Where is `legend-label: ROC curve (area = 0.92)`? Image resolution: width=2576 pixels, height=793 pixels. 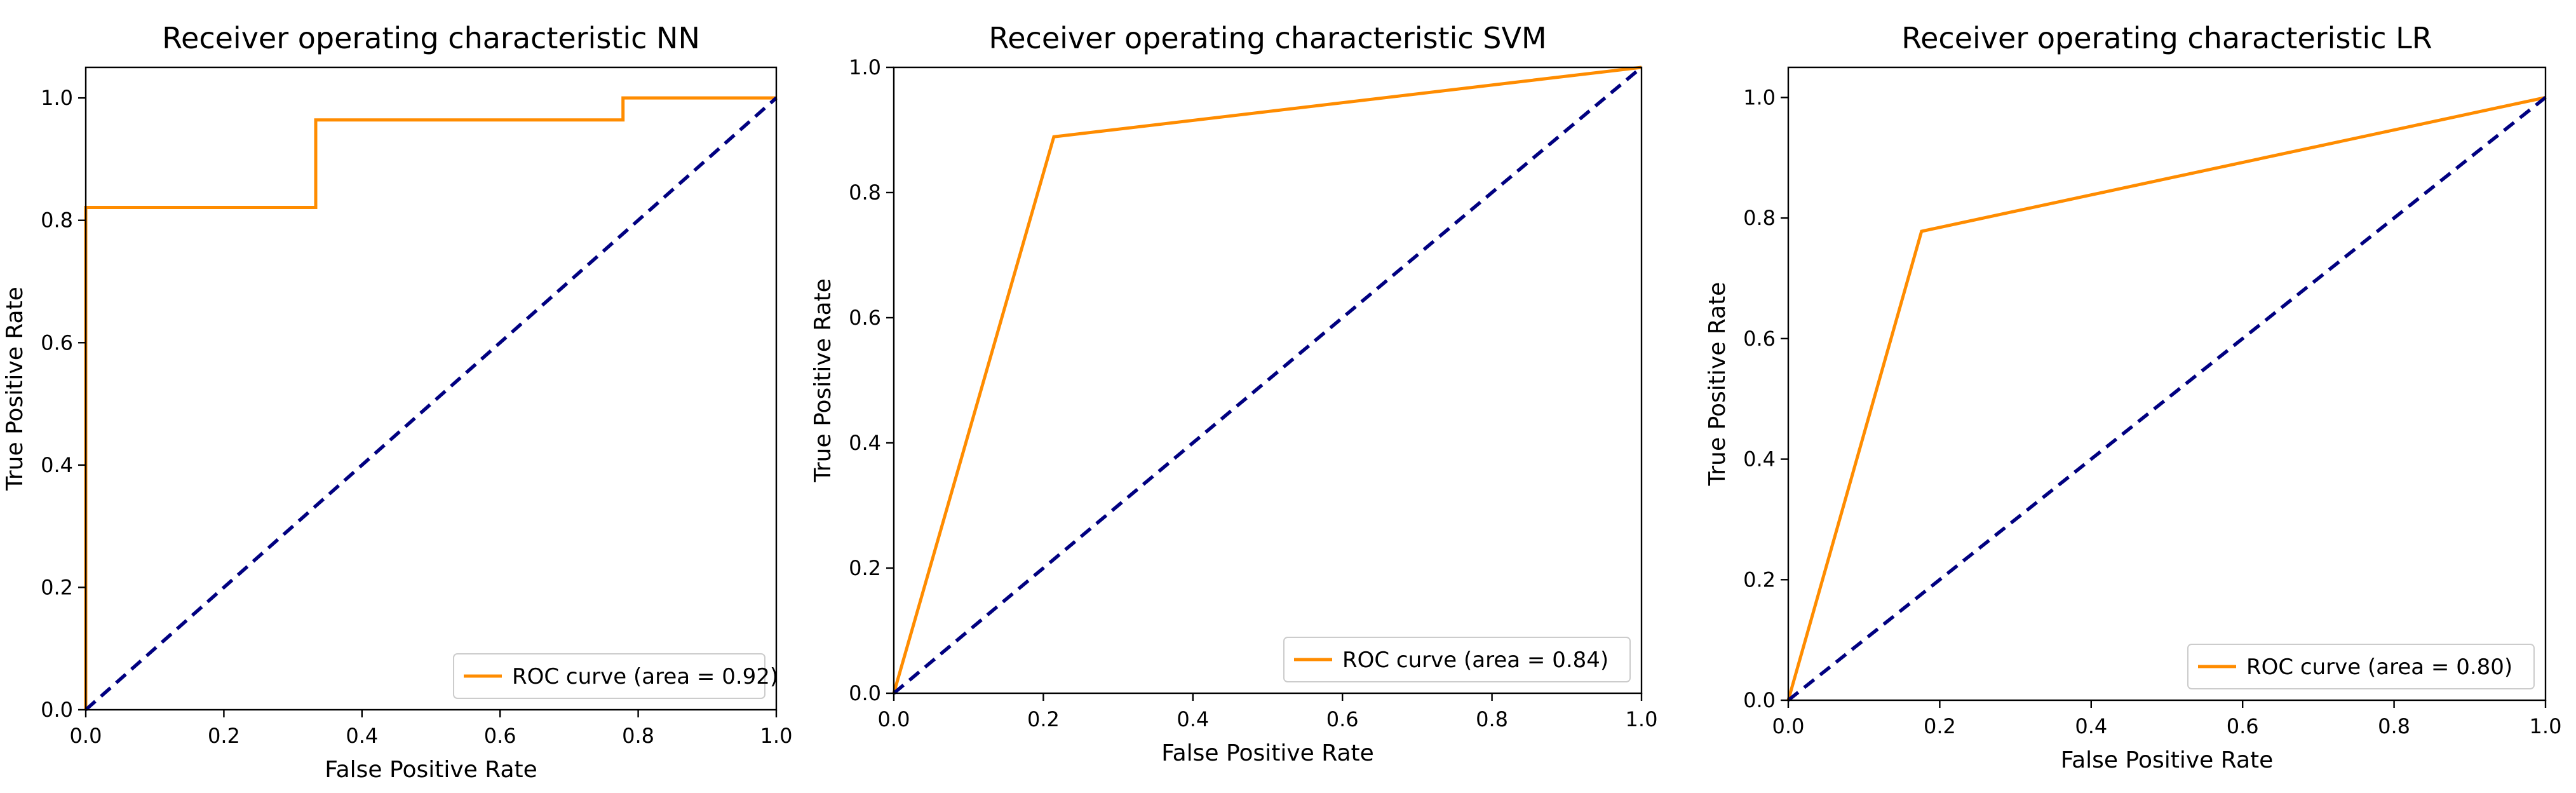 legend-label: ROC curve (area = 0.92) is located at coordinates (645, 676).